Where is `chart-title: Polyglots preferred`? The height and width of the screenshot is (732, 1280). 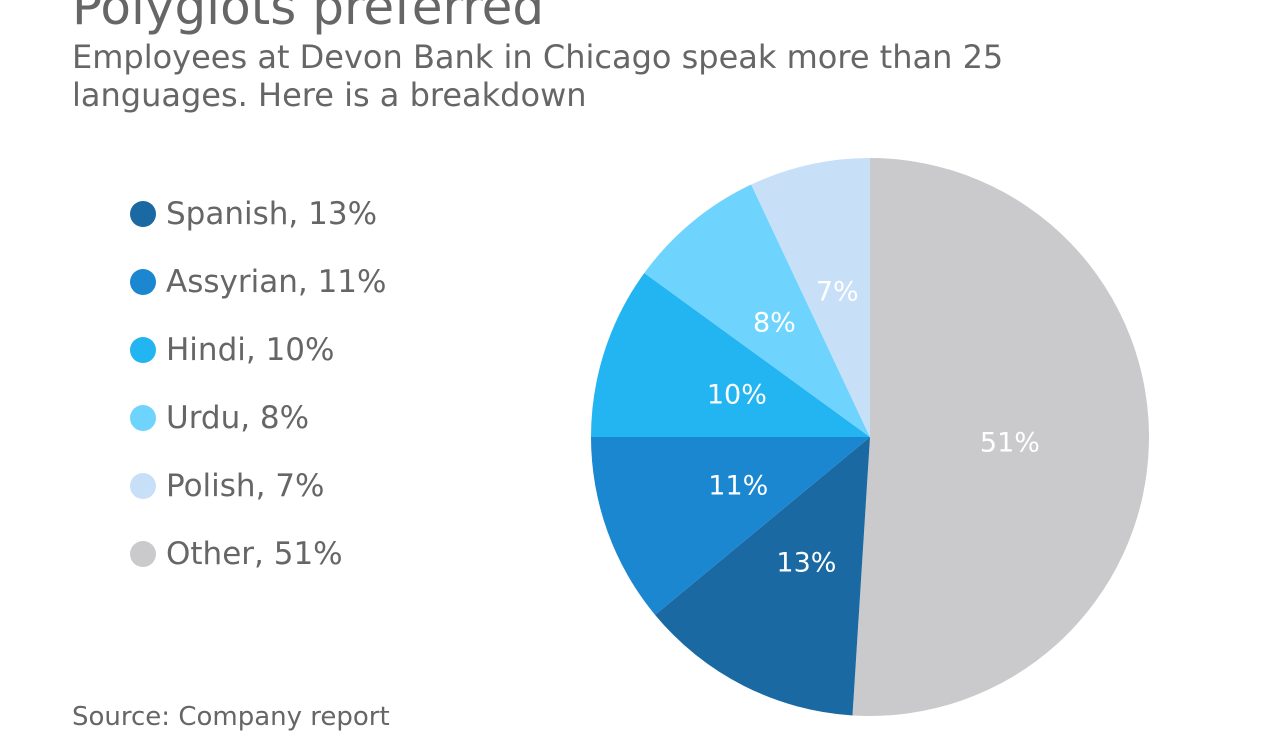
chart-title: Polyglots preferred is located at coordinates (308, 18).